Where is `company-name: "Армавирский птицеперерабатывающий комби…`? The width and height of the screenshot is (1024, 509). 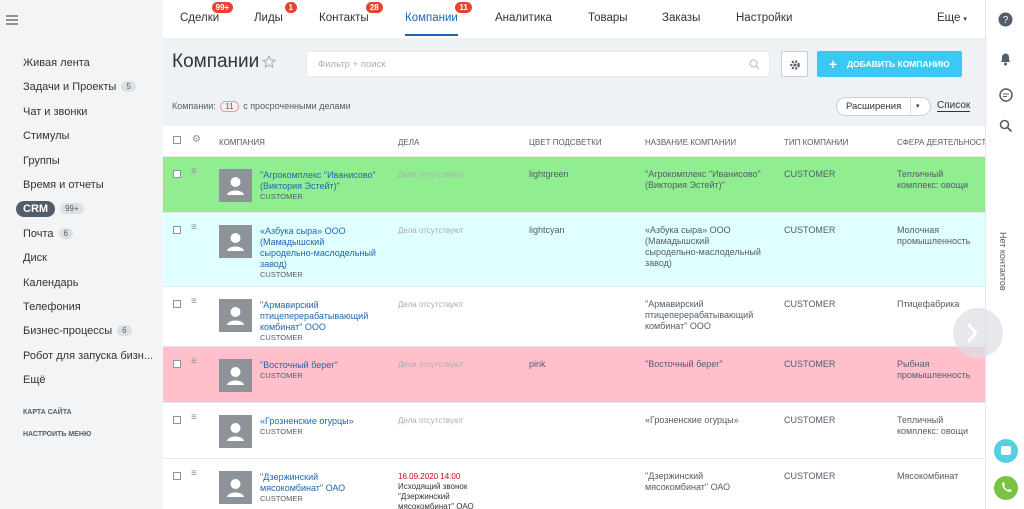 company-name: "Армавирский птицеперерабатывающий комби… is located at coordinates (699, 315).